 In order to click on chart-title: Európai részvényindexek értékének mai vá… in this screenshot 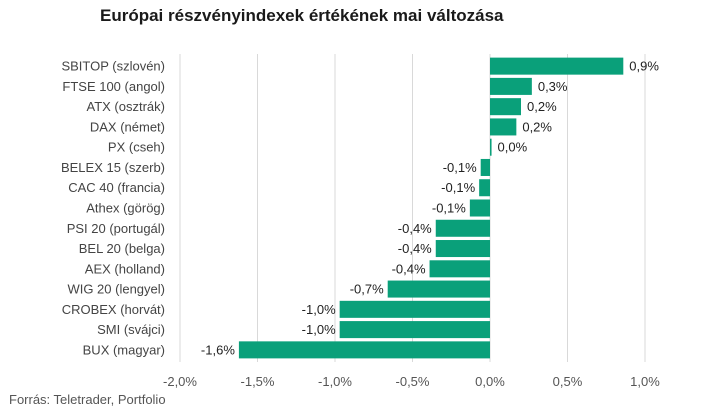, I will do `click(302, 15)`.